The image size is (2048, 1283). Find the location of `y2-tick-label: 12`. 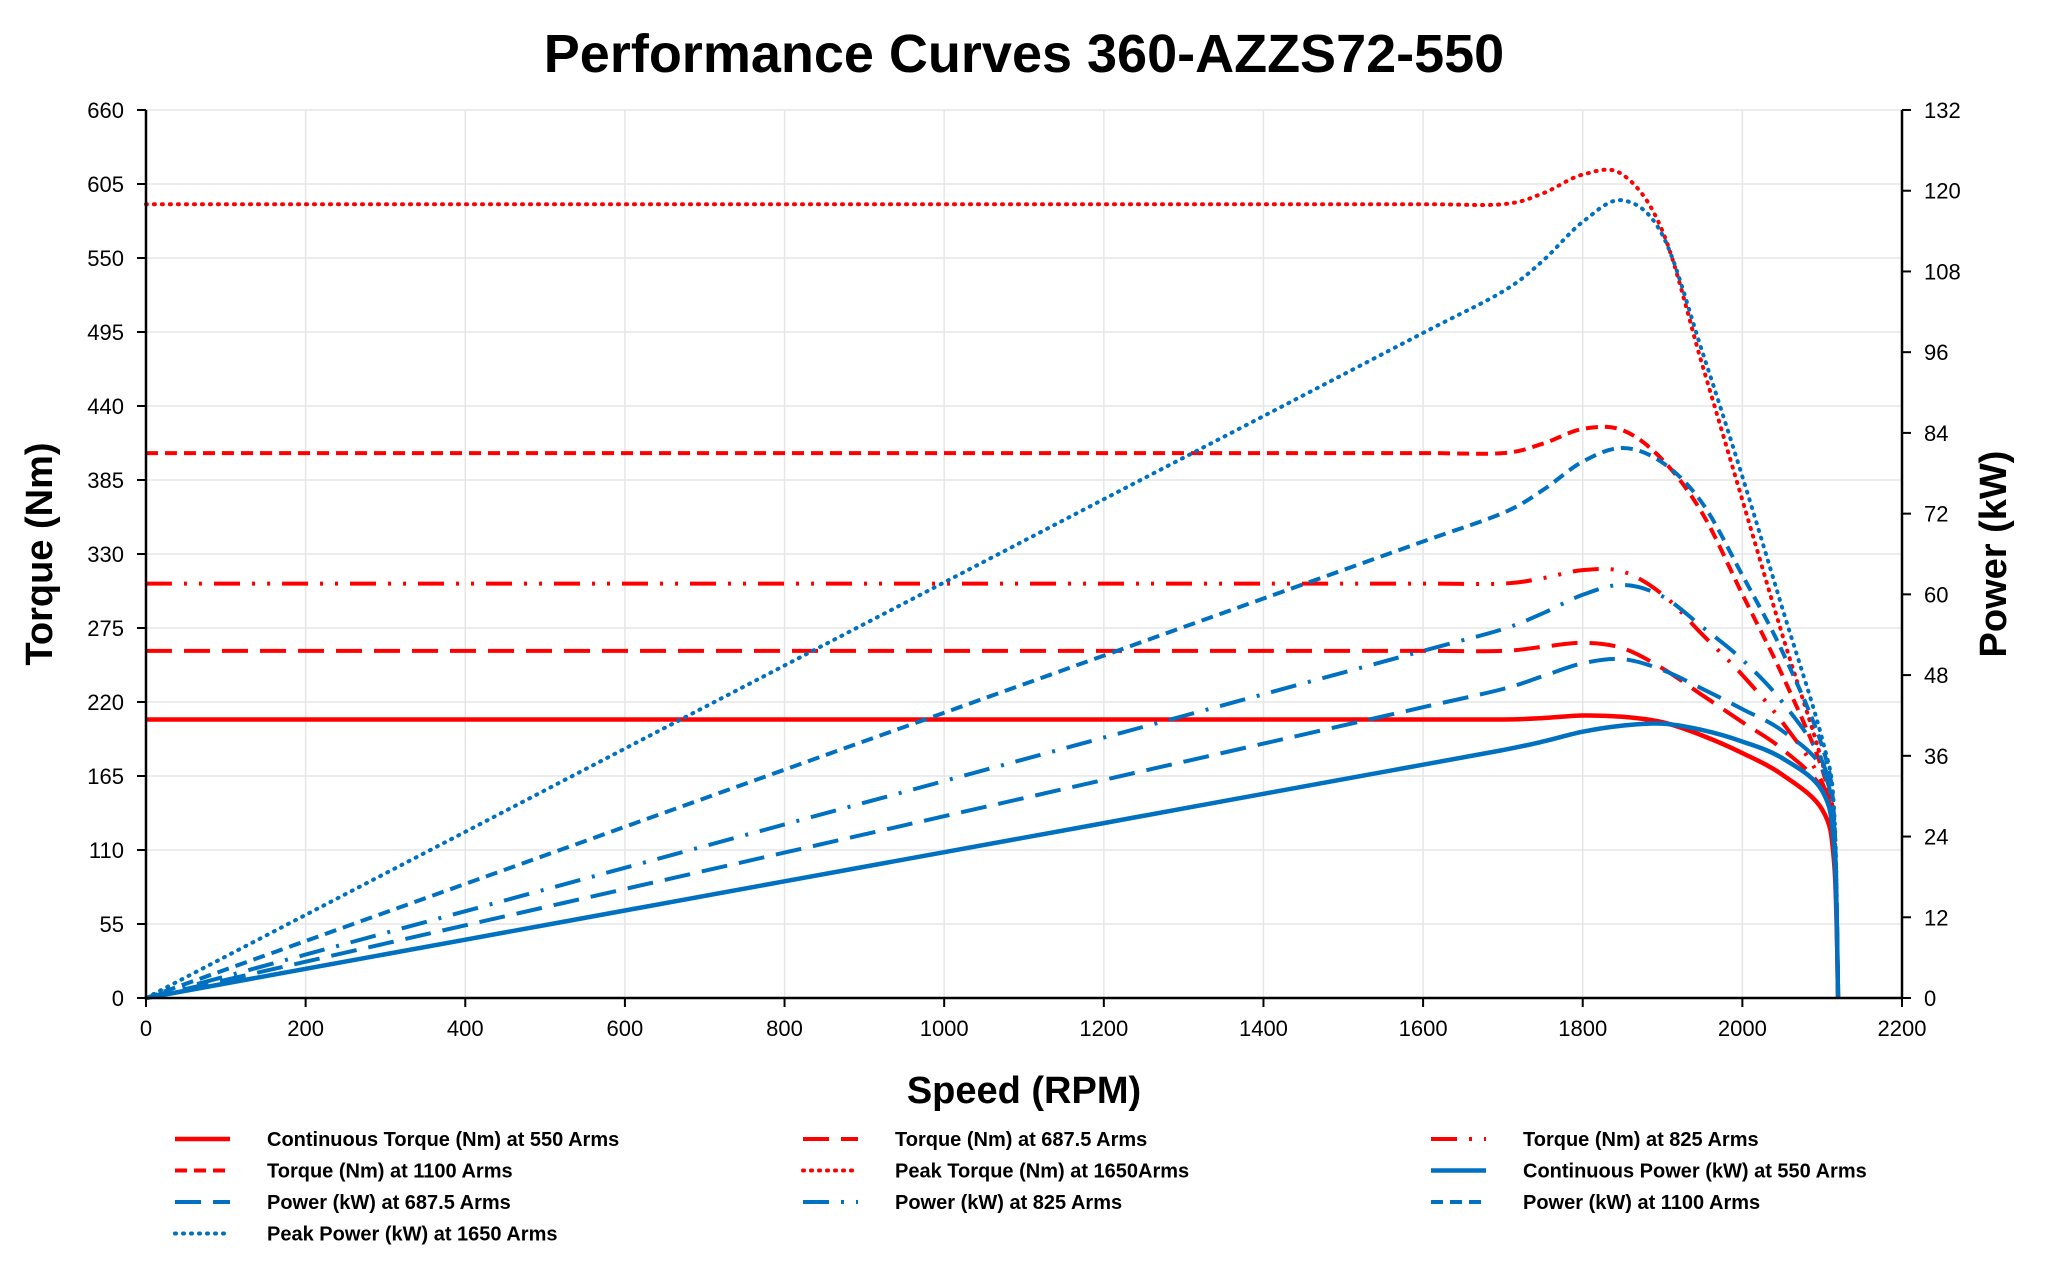

y2-tick-label: 12 is located at coordinates (1936, 917).